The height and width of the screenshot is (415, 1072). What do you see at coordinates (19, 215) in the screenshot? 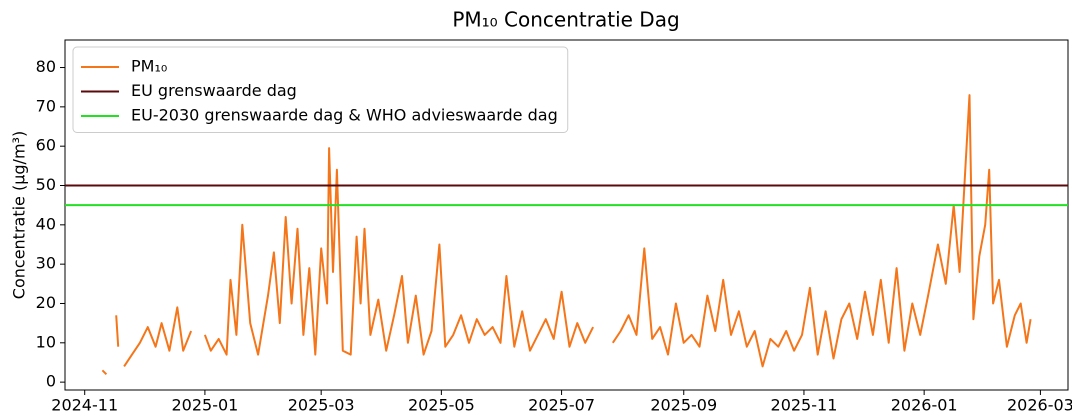
I see `y-axis-label: Concentratie (μg/m³)` at bounding box center [19, 215].